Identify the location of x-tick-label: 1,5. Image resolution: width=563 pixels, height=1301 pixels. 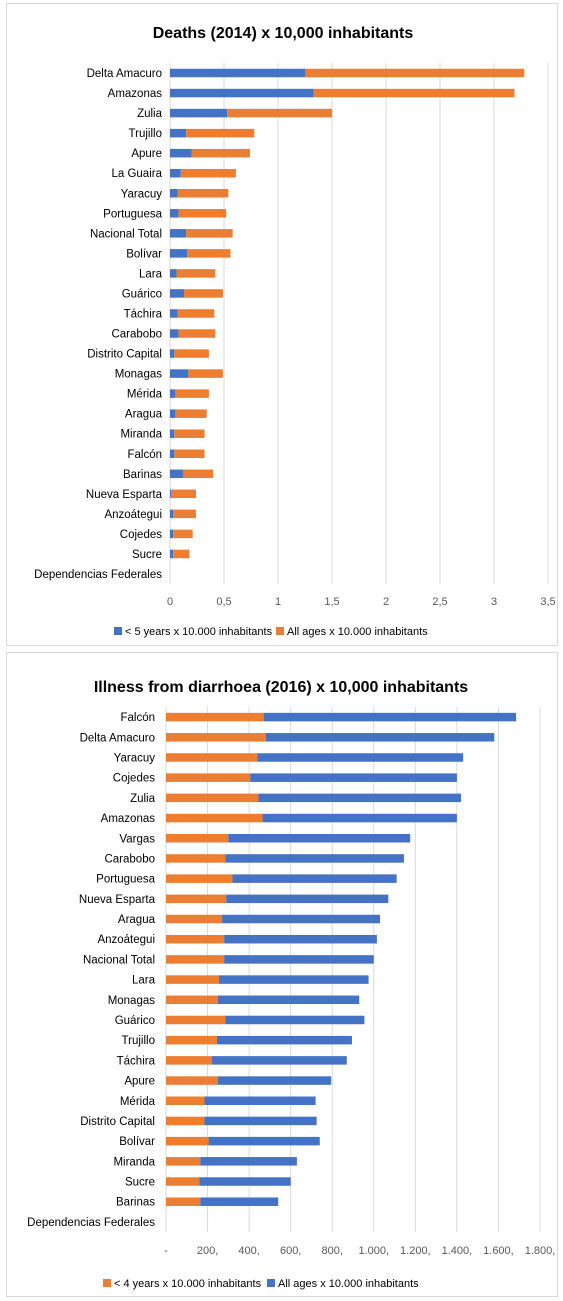
(331, 602).